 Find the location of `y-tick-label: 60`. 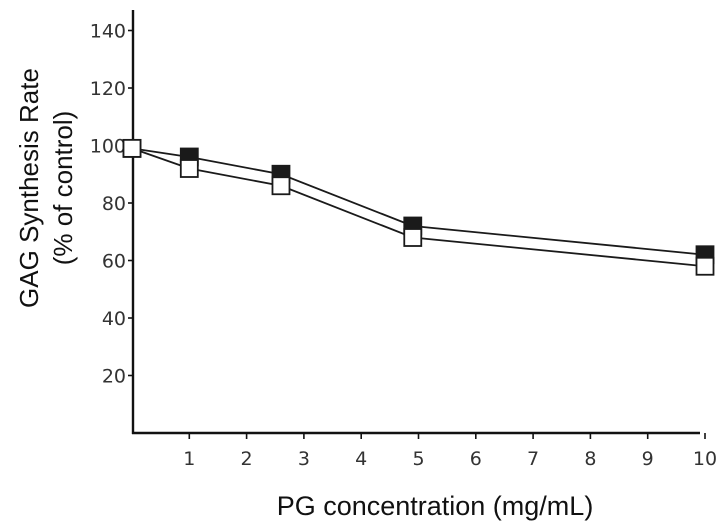

y-tick-label: 60 is located at coordinates (114, 262).